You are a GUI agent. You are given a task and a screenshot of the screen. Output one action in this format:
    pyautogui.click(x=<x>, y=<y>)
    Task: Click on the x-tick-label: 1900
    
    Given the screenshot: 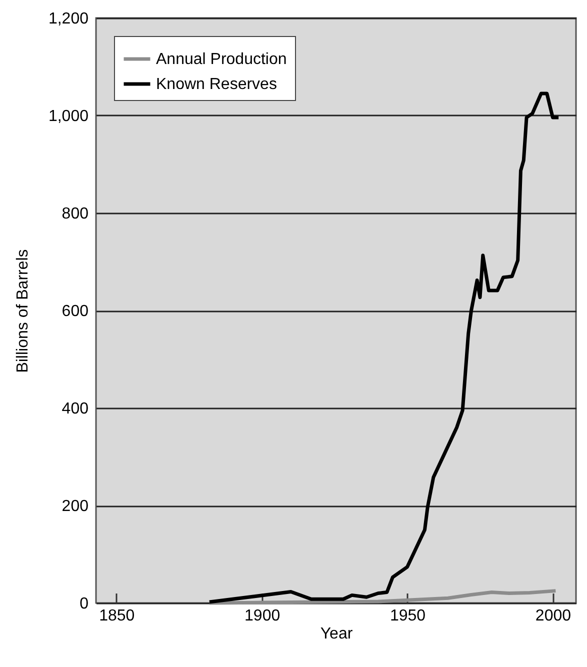 What is the action you would take?
    pyautogui.click(x=262, y=616)
    